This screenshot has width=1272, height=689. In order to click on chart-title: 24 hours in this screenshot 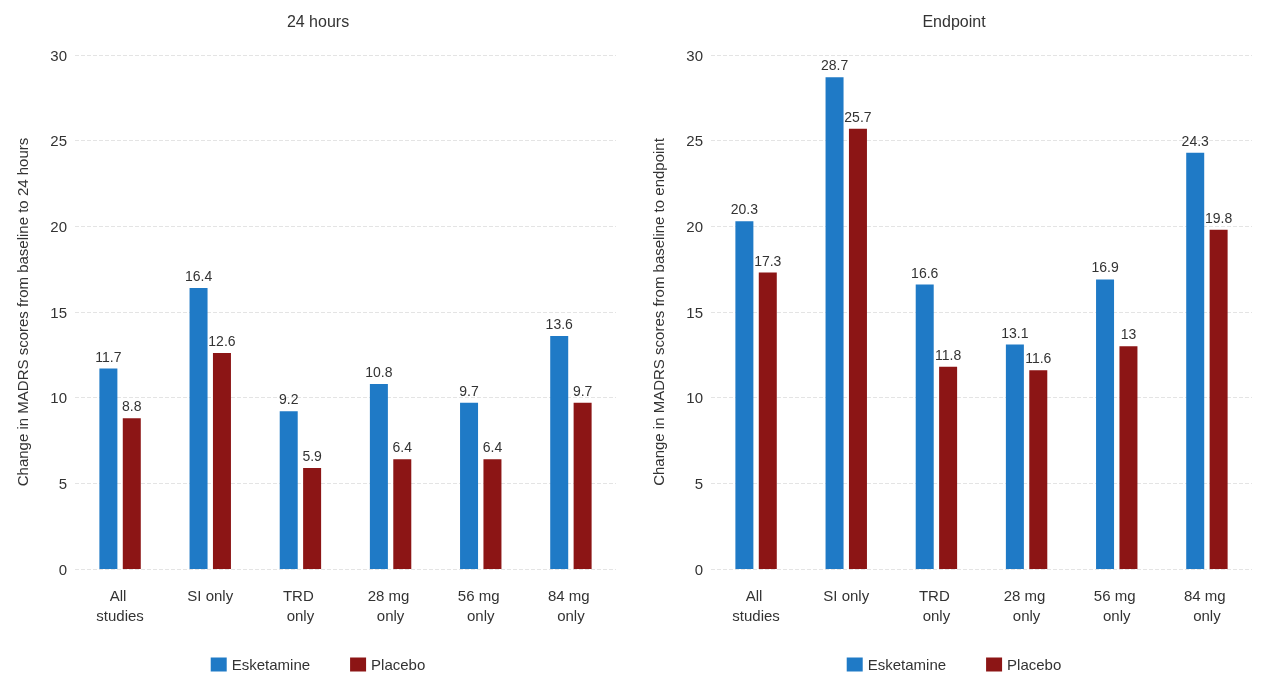, I will do `click(318, 21)`.